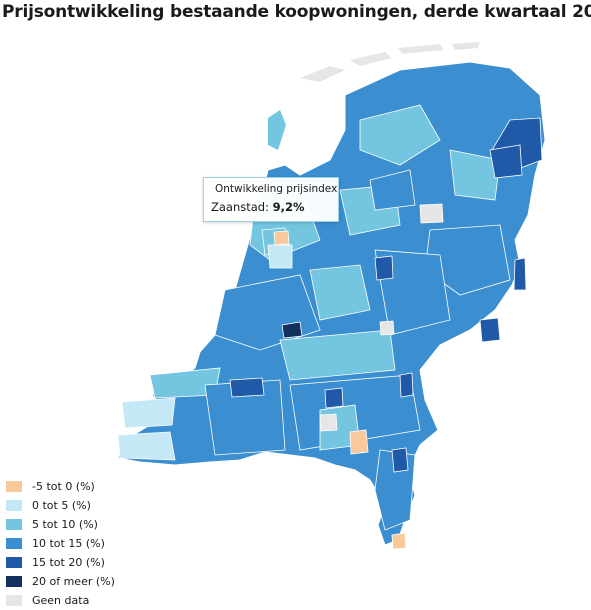 The image size is (591, 610). I want to click on legend-item: 5 tot 10 (%), so click(60, 524).